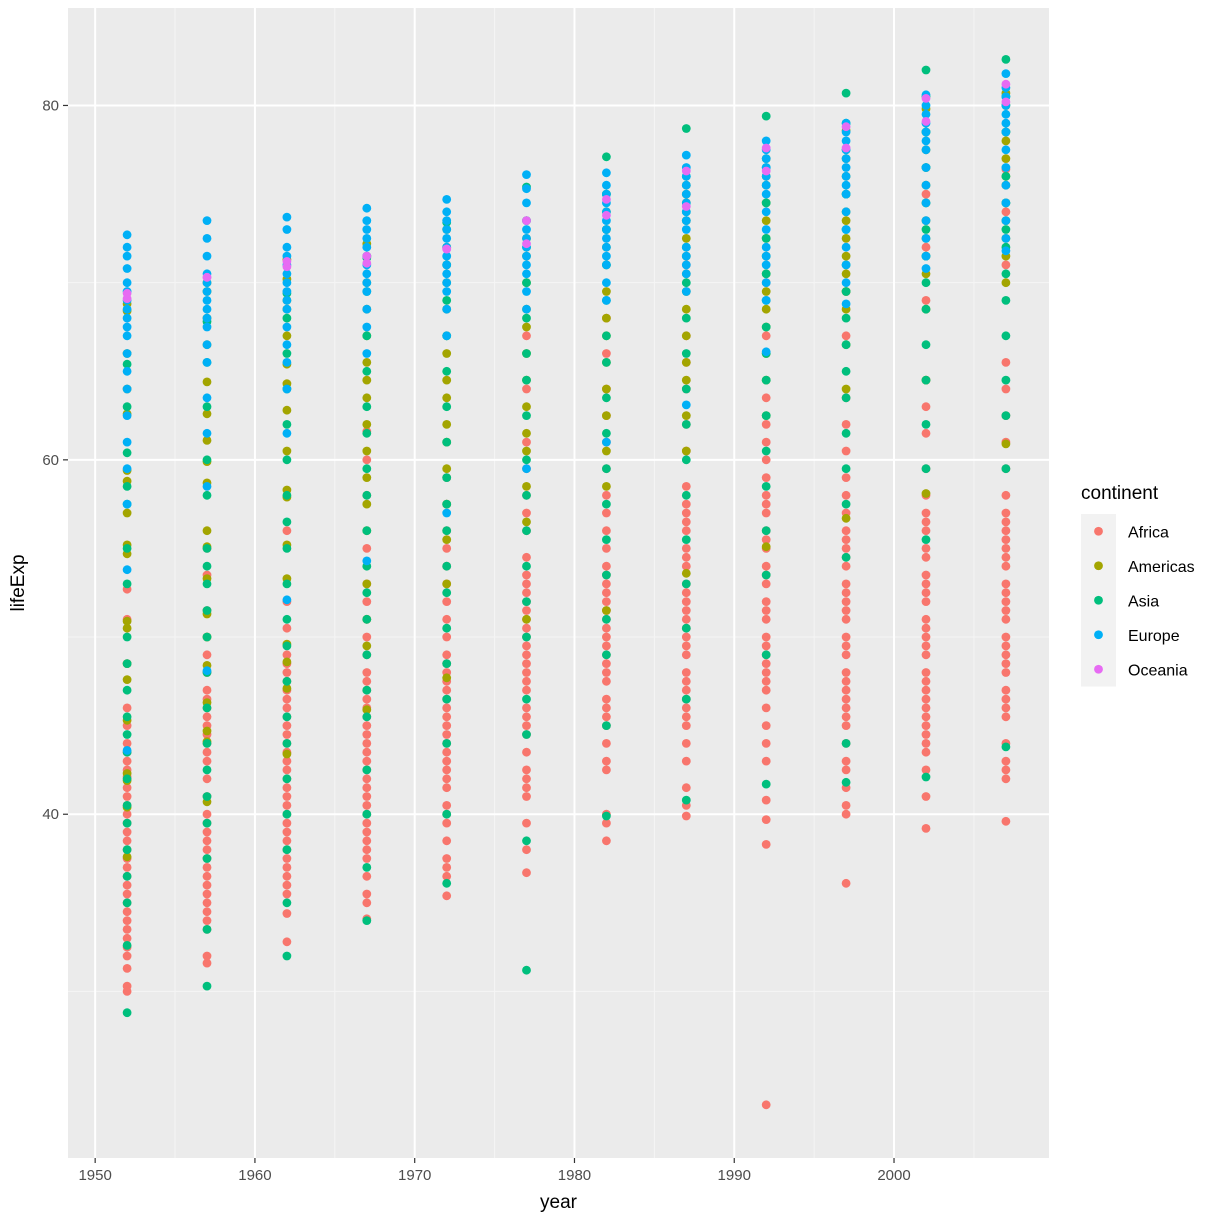  What do you see at coordinates (18, 582) in the screenshot?
I see `y-axis-title: lifeExp` at bounding box center [18, 582].